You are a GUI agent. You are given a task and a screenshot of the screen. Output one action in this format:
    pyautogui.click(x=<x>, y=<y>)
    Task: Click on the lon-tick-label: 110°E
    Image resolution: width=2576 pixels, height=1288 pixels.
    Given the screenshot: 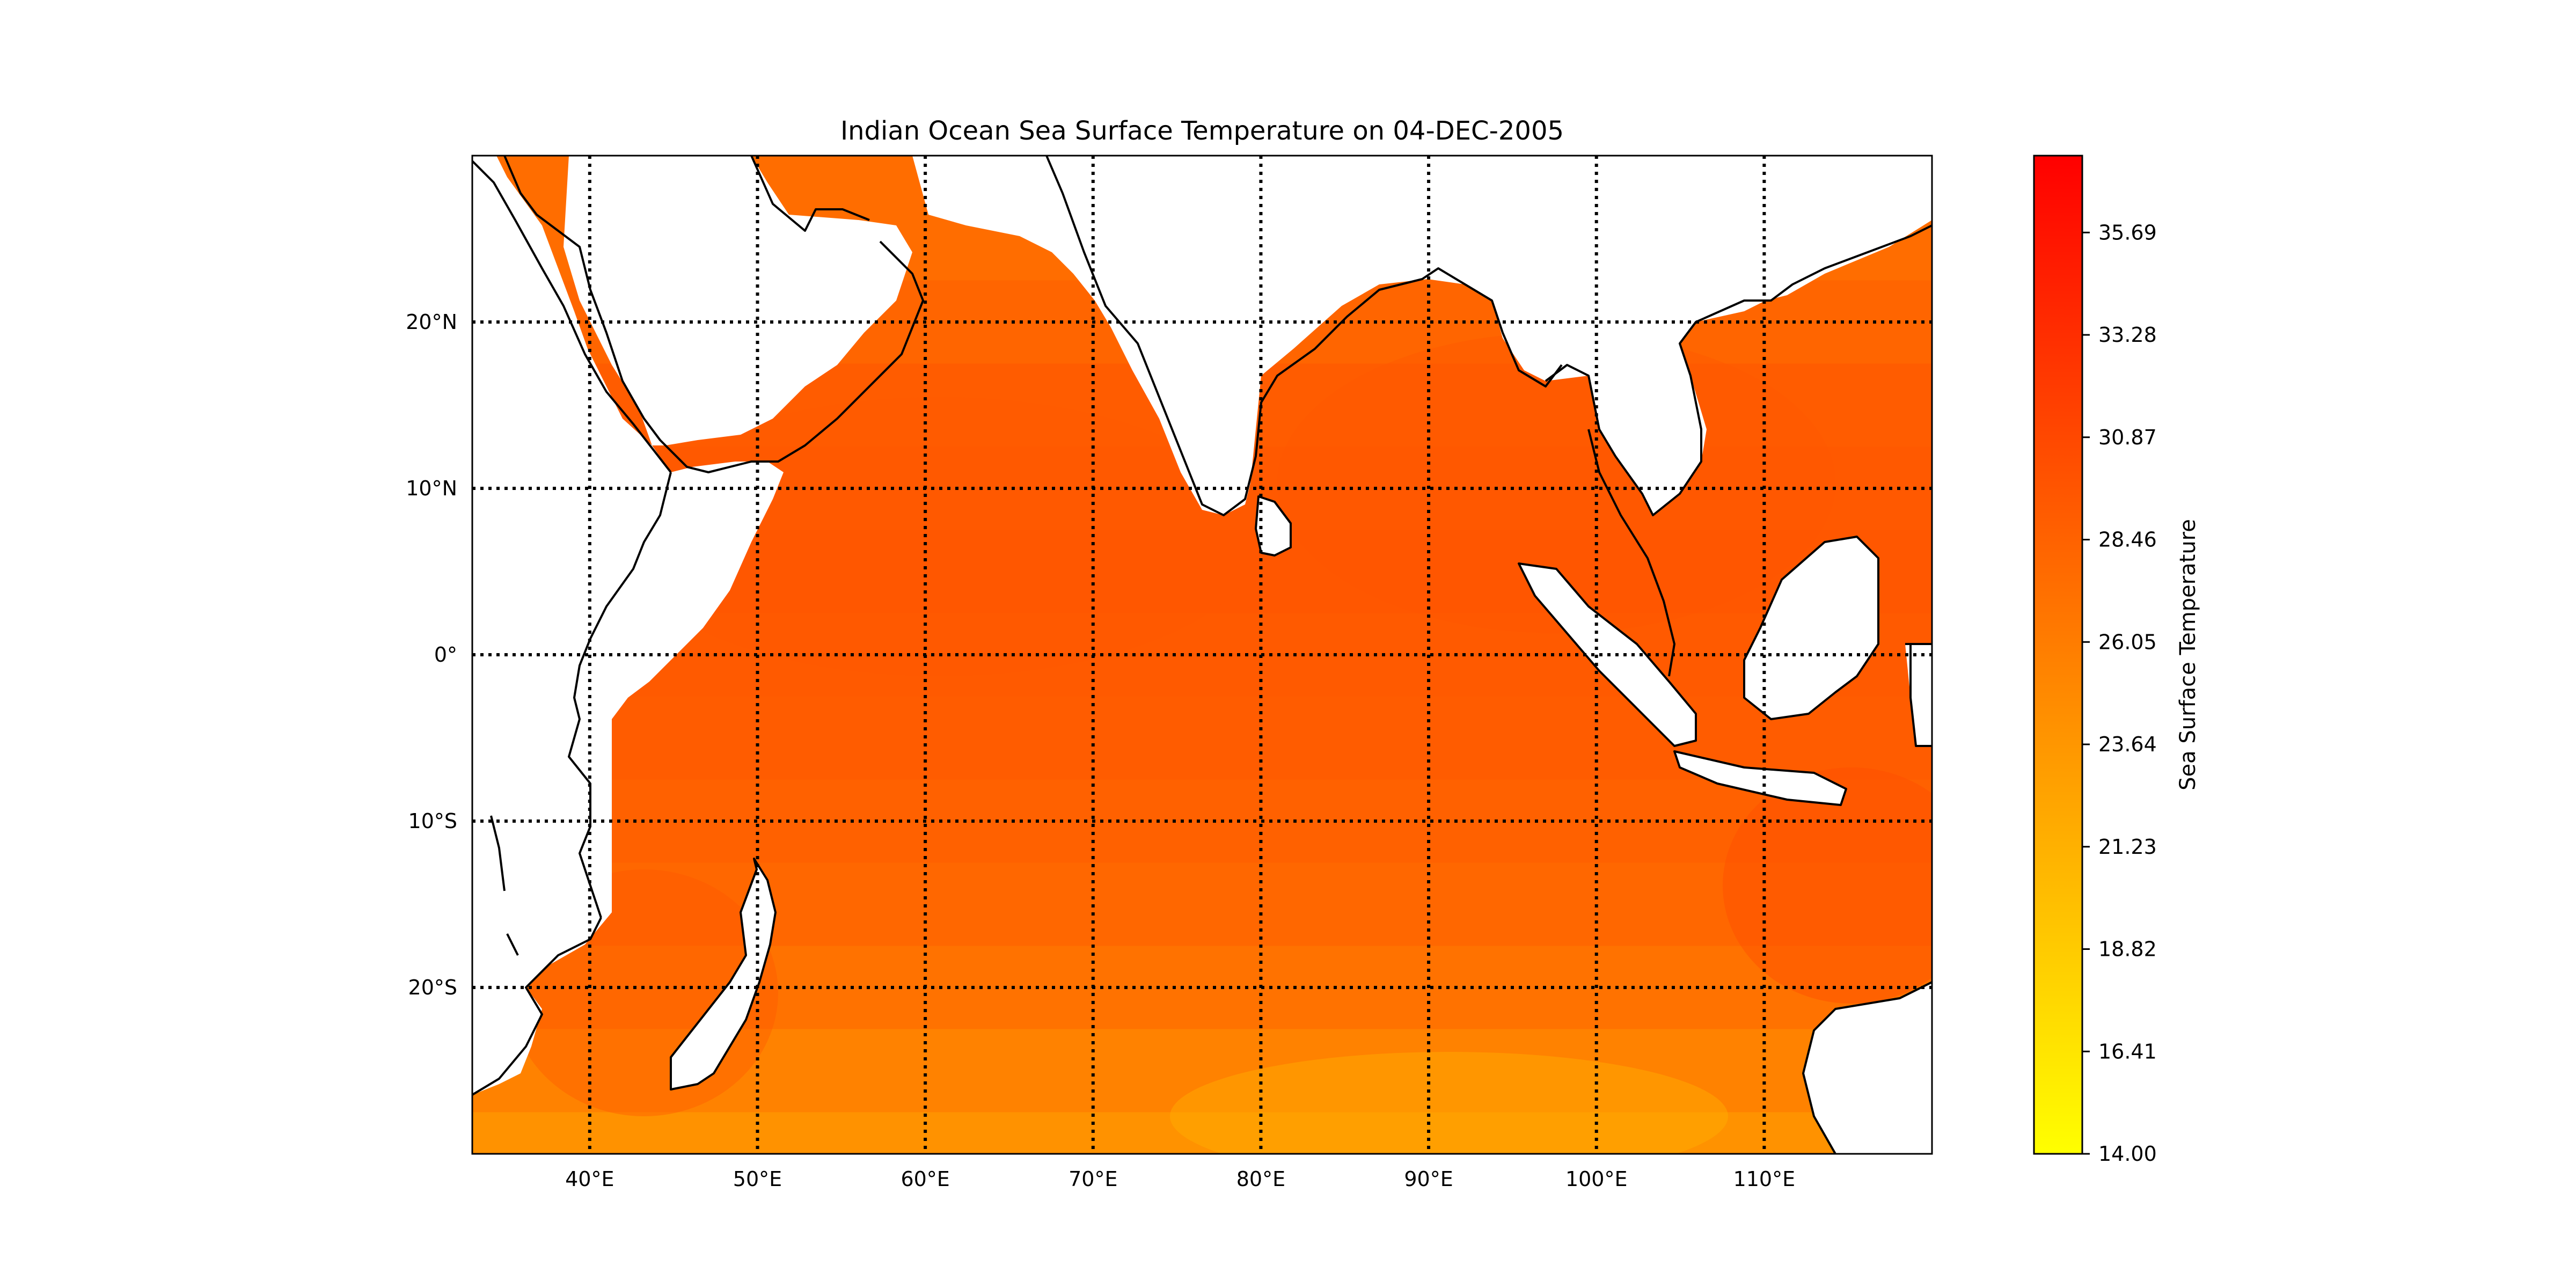 What is the action you would take?
    pyautogui.click(x=1764, y=1179)
    